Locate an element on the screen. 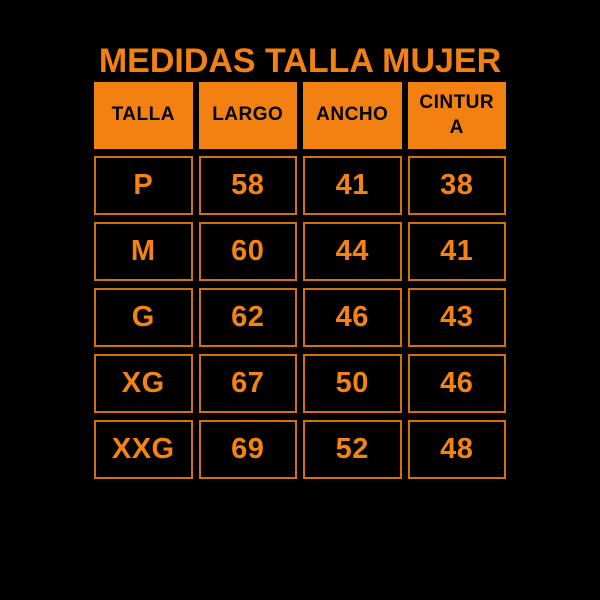 The image size is (600, 600). header-cell-talla: TALLA is located at coordinates (143, 115).